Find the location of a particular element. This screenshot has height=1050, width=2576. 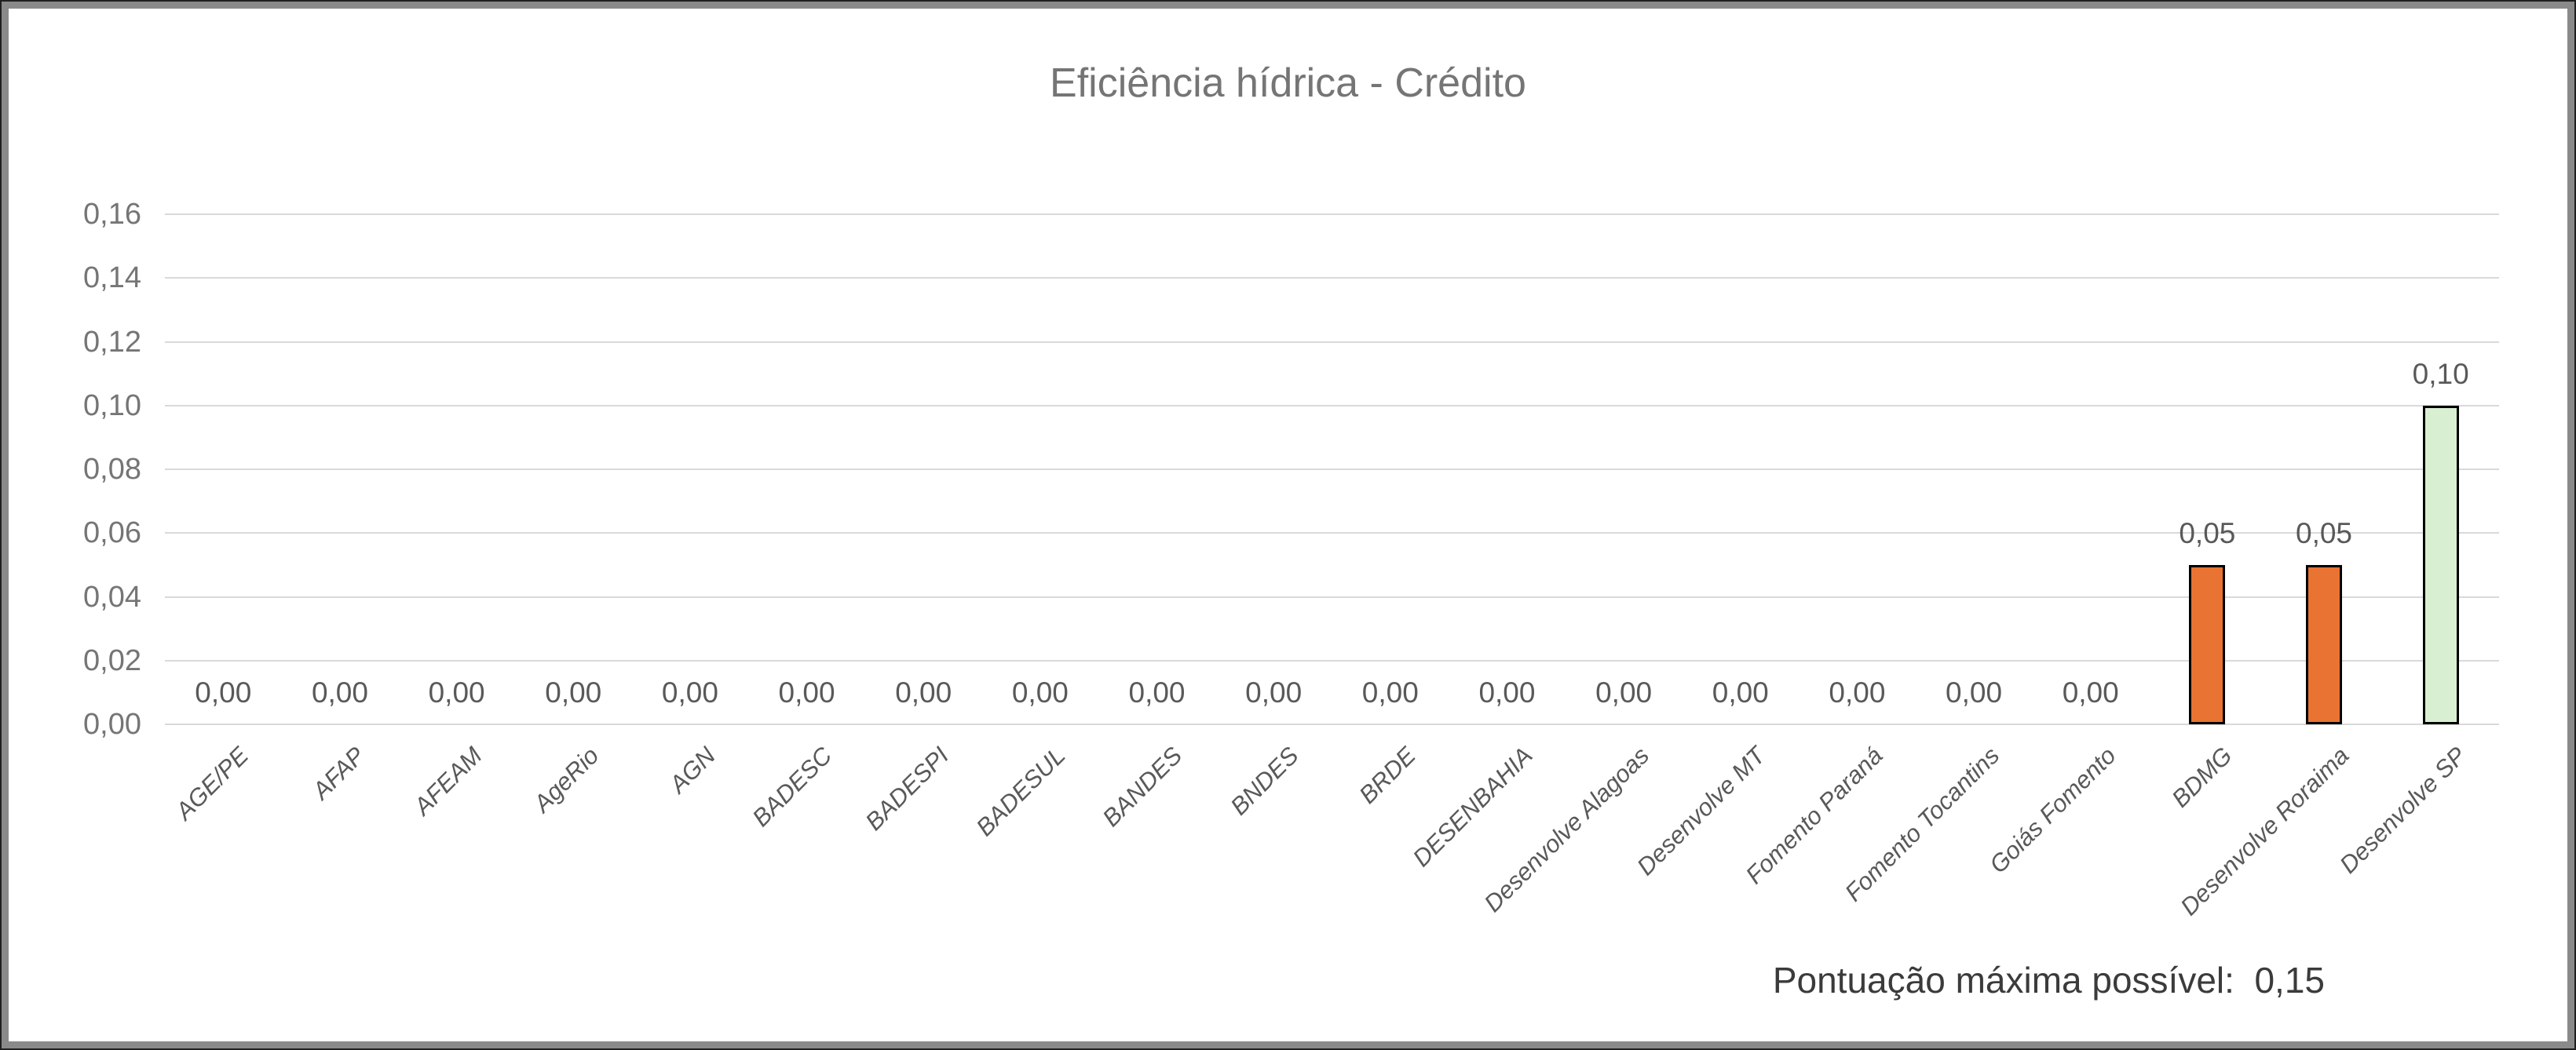

y-axis-tick-label: 0,00 is located at coordinates (112, 724).